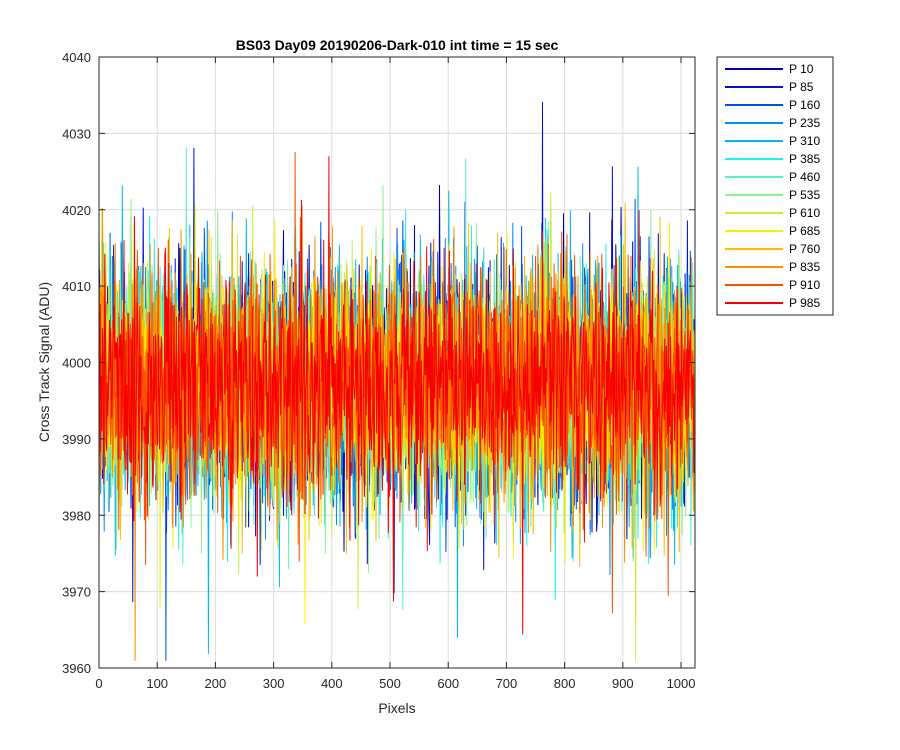 This screenshot has height=750, width=900. What do you see at coordinates (76, 210) in the screenshot?
I see `y-tick-label: 4020` at bounding box center [76, 210].